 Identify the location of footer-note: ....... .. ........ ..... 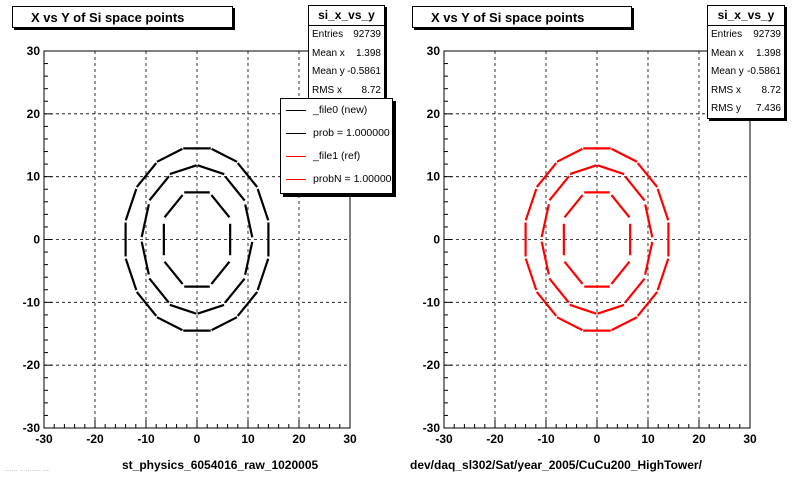
(27, 469).